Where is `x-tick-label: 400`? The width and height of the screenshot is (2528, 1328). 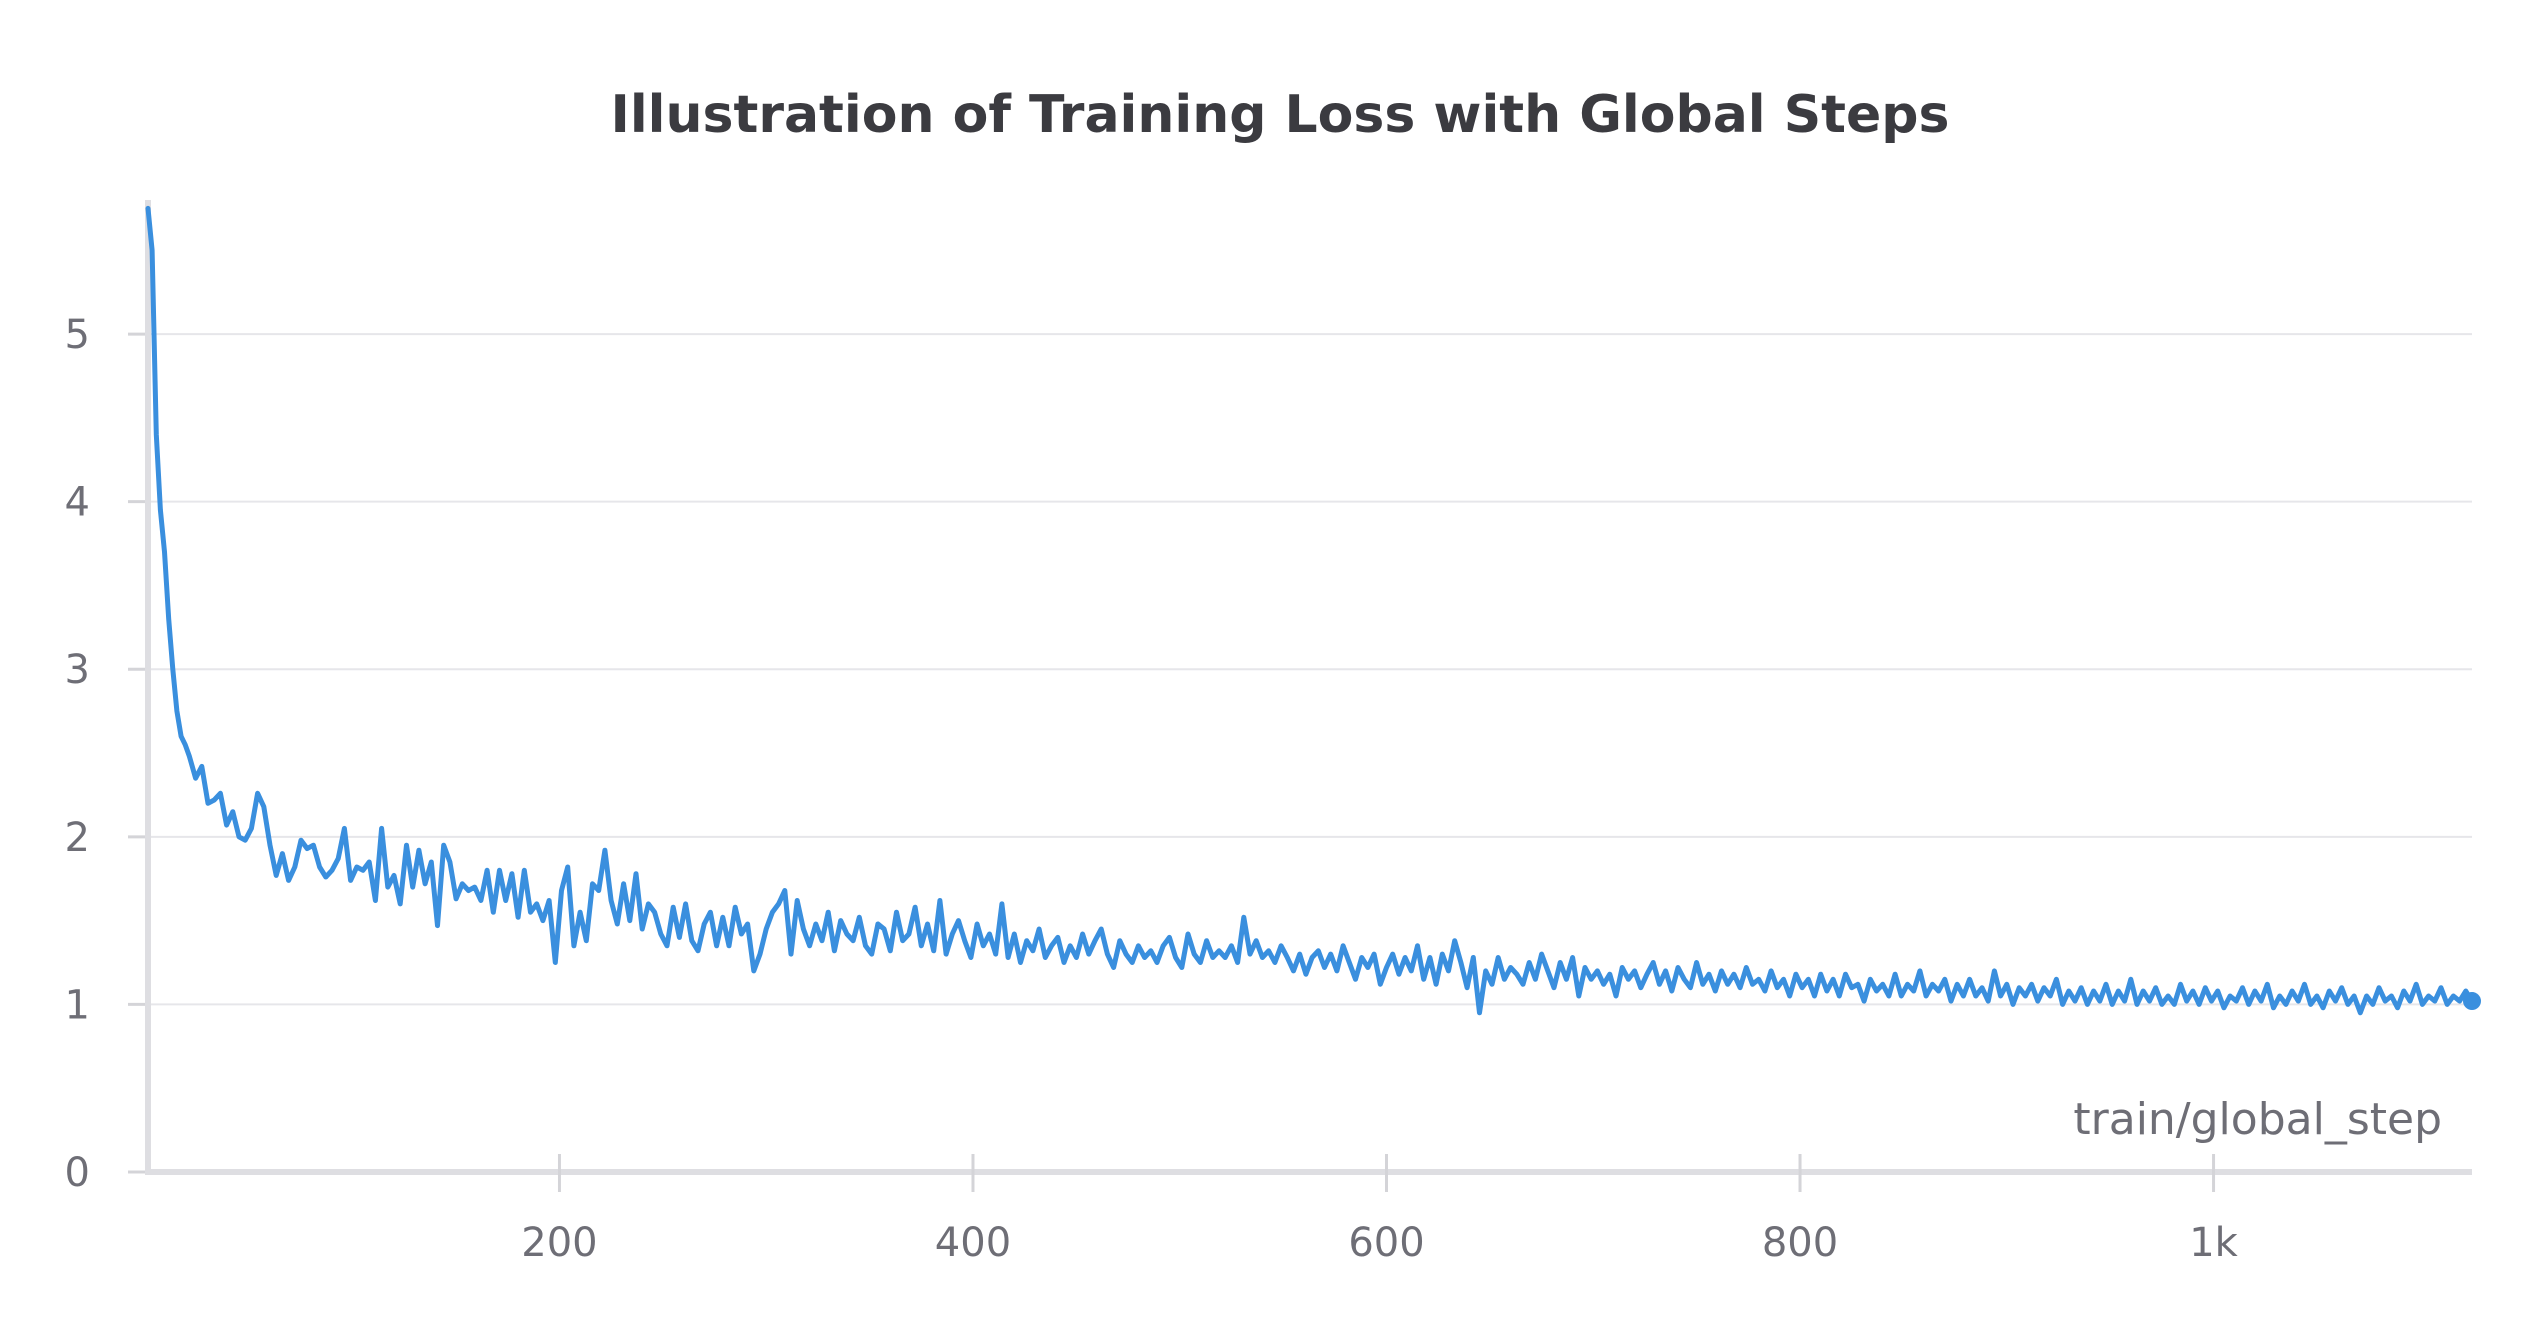 x-tick-label: 400 is located at coordinates (973, 1243).